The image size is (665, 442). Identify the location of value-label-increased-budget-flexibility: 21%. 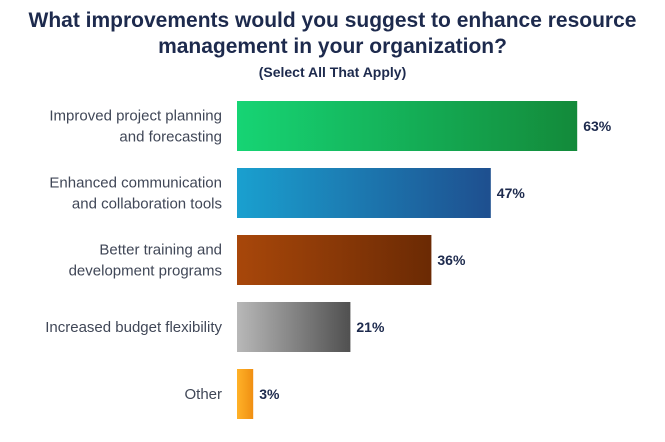
(370, 327).